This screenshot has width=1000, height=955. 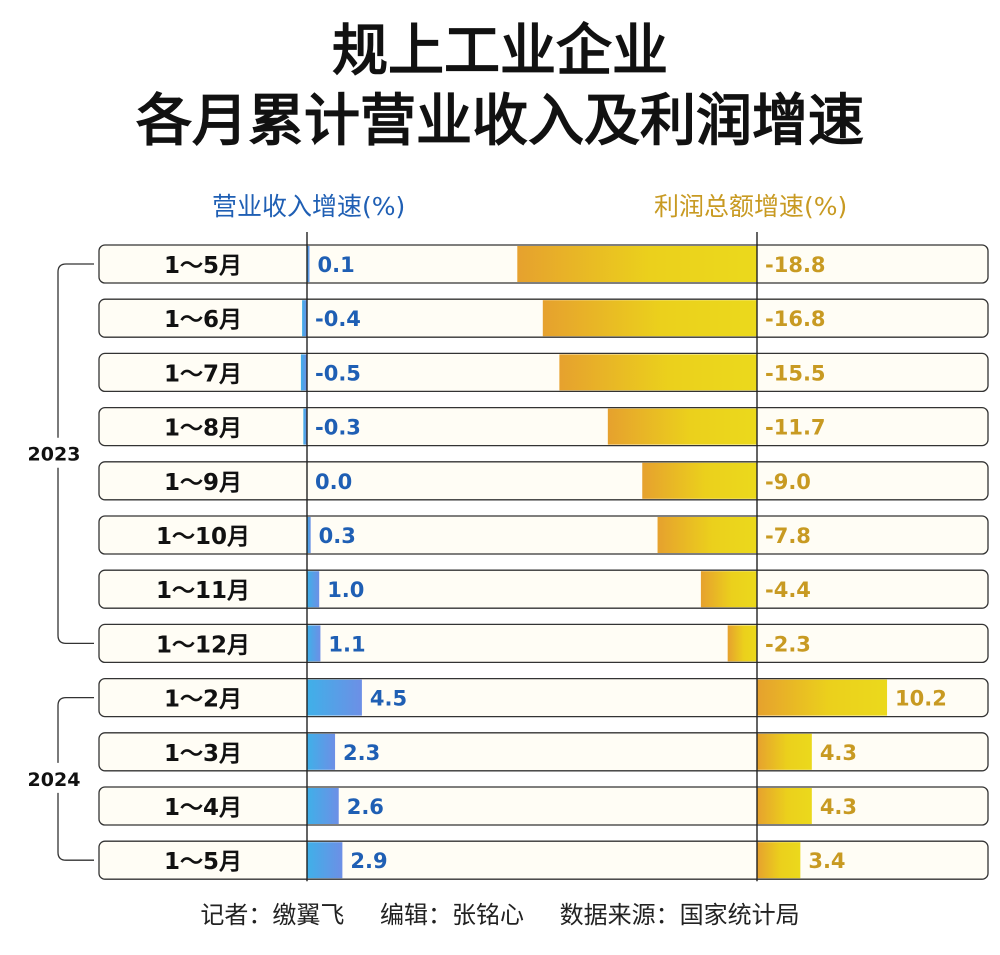 What do you see at coordinates (788, 590) in the screenshot?
I see `profit-value-label: -4.4` at bounding box center [788, 590].